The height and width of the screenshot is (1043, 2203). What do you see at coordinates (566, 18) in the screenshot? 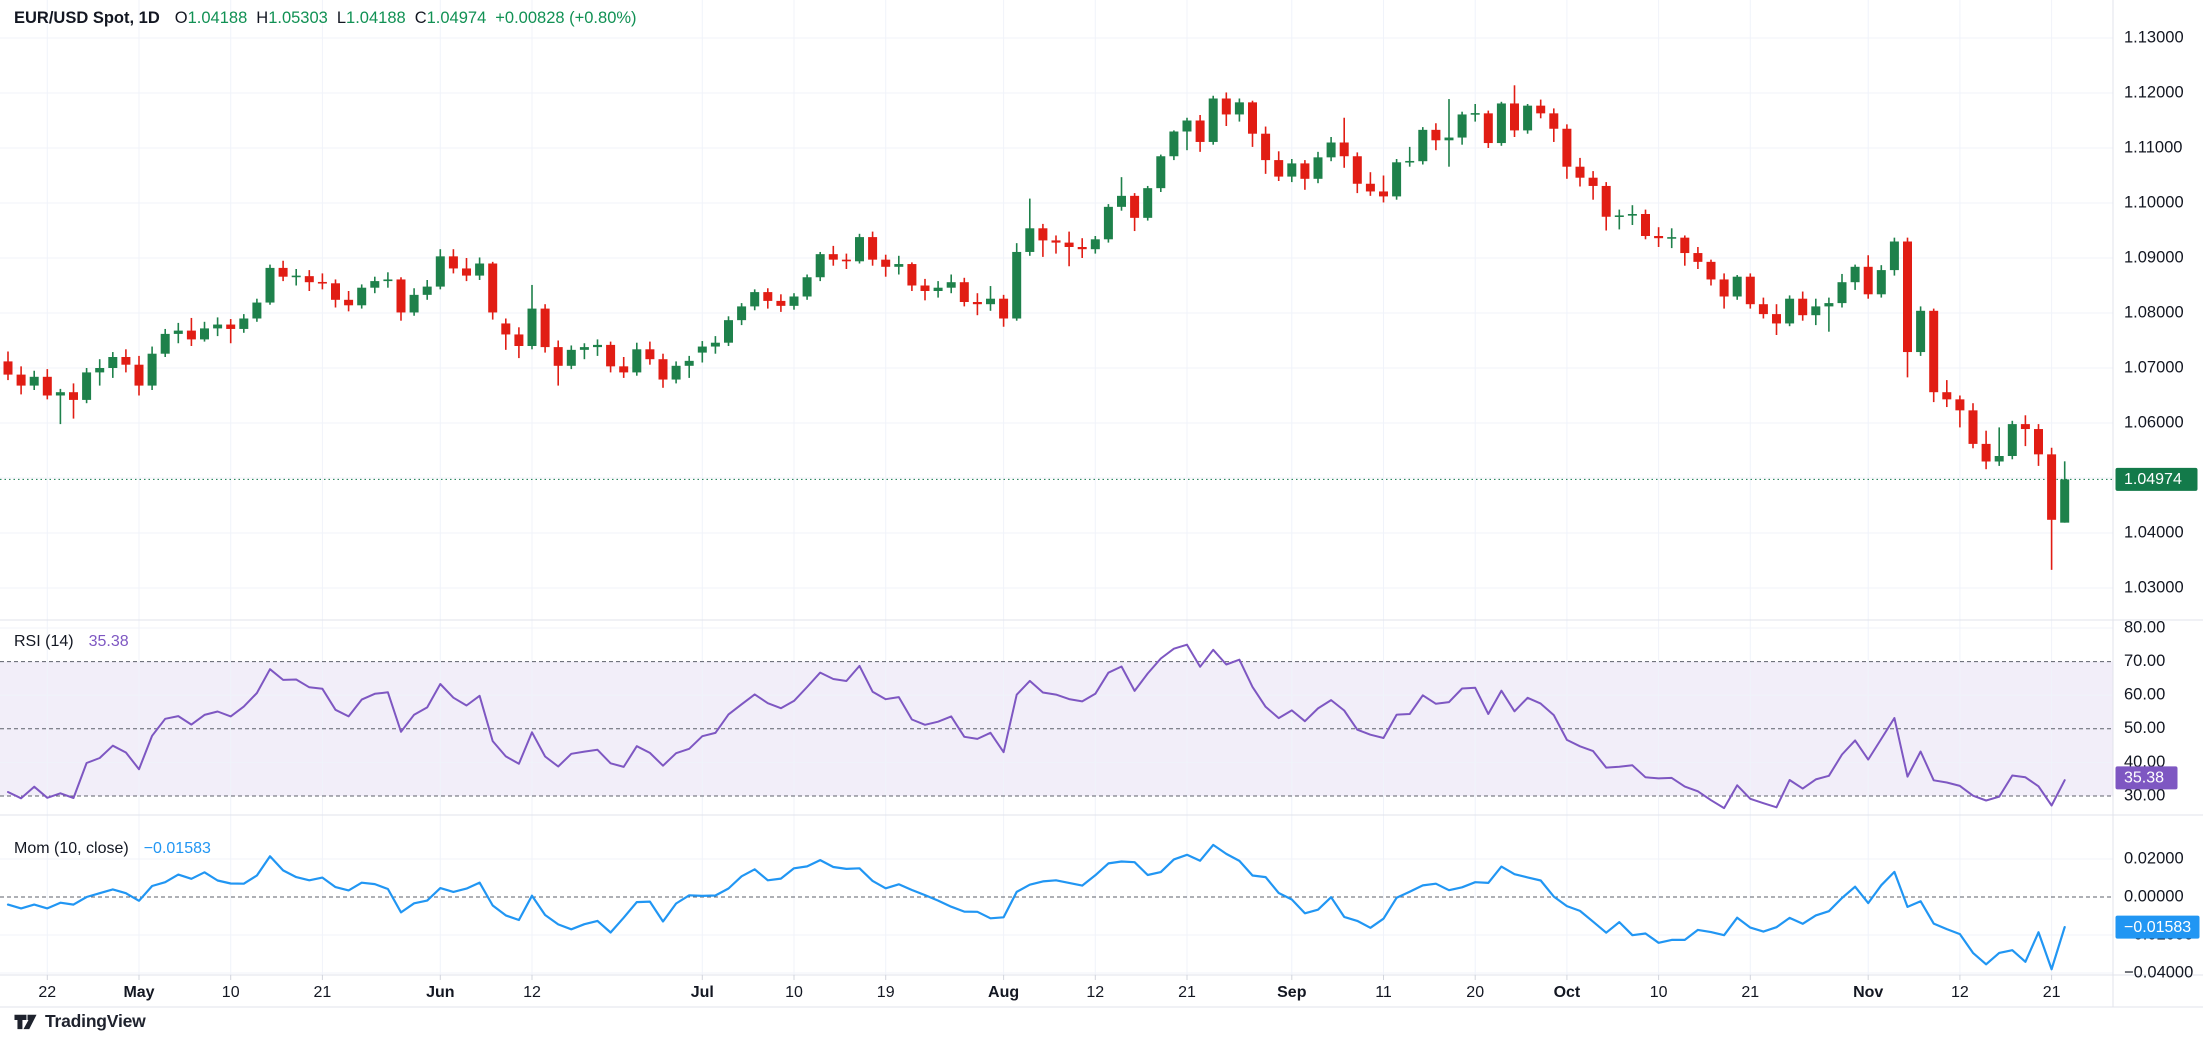
I see `change-value: +0.00828 (+0.80%)` at bounding box center [566, 18].